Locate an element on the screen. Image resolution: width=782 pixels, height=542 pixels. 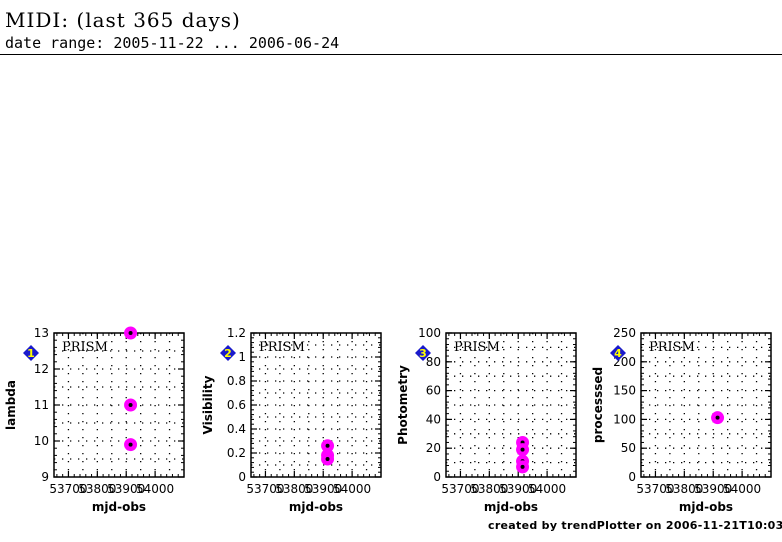
y-tick-label: 250 is located at coordinates (624, 333).